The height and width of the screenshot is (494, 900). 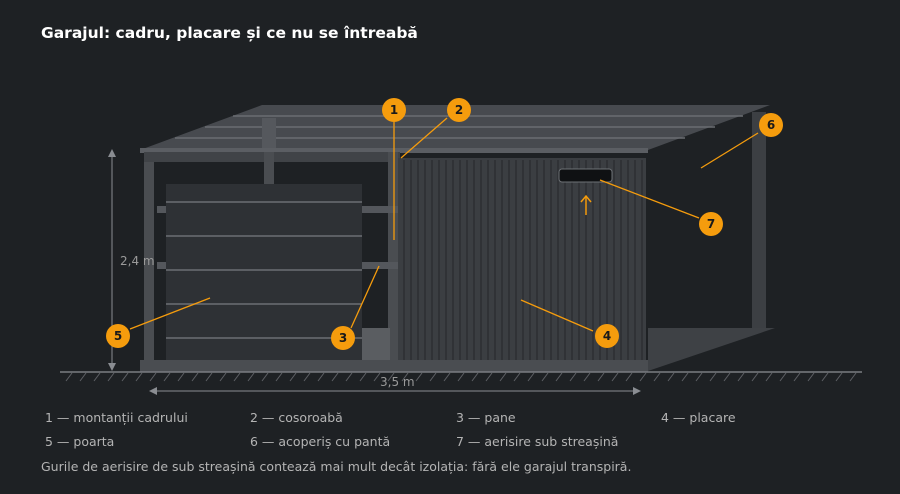 I want to click on legend-item: 4 — placare, so click(x=698, y=417).